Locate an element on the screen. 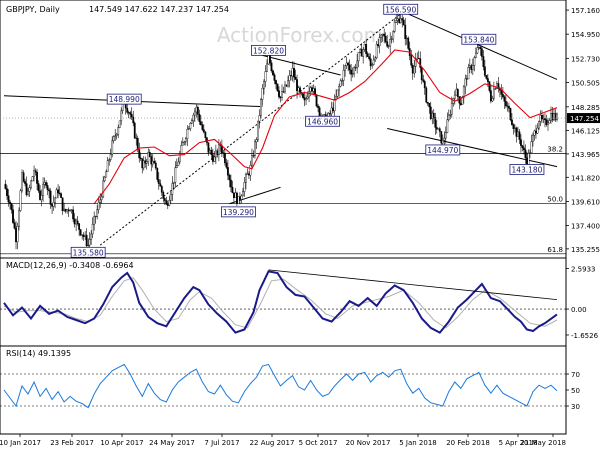  price-tick-label: 157.160 is located at coordinates (585, 11).